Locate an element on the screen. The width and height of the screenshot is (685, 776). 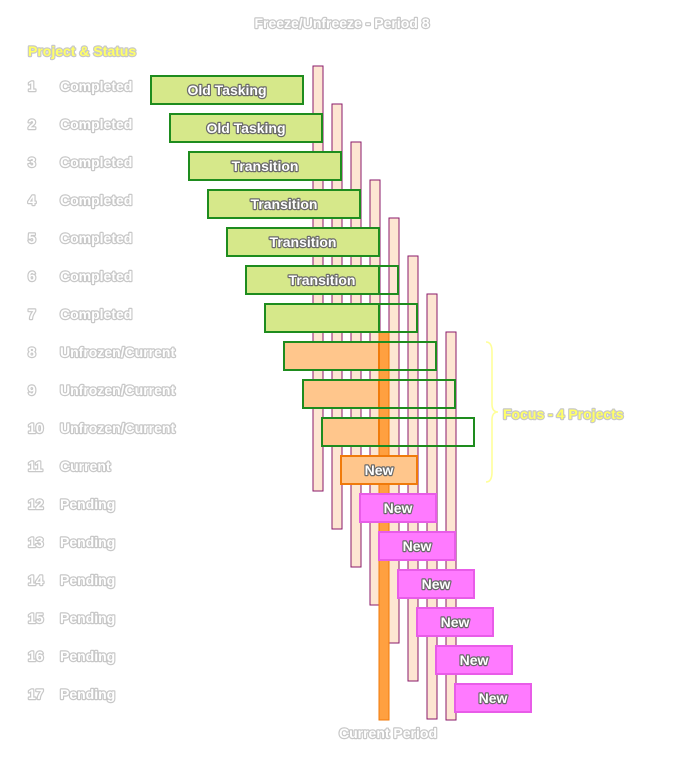
row-number: 2 is located at coordinates (32, 124).